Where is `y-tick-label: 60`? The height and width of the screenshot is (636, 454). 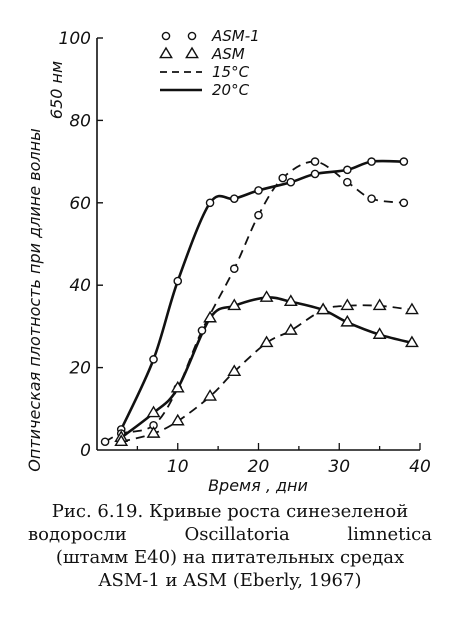 y-tick-label: 60 is located at coordinates (80, 204).